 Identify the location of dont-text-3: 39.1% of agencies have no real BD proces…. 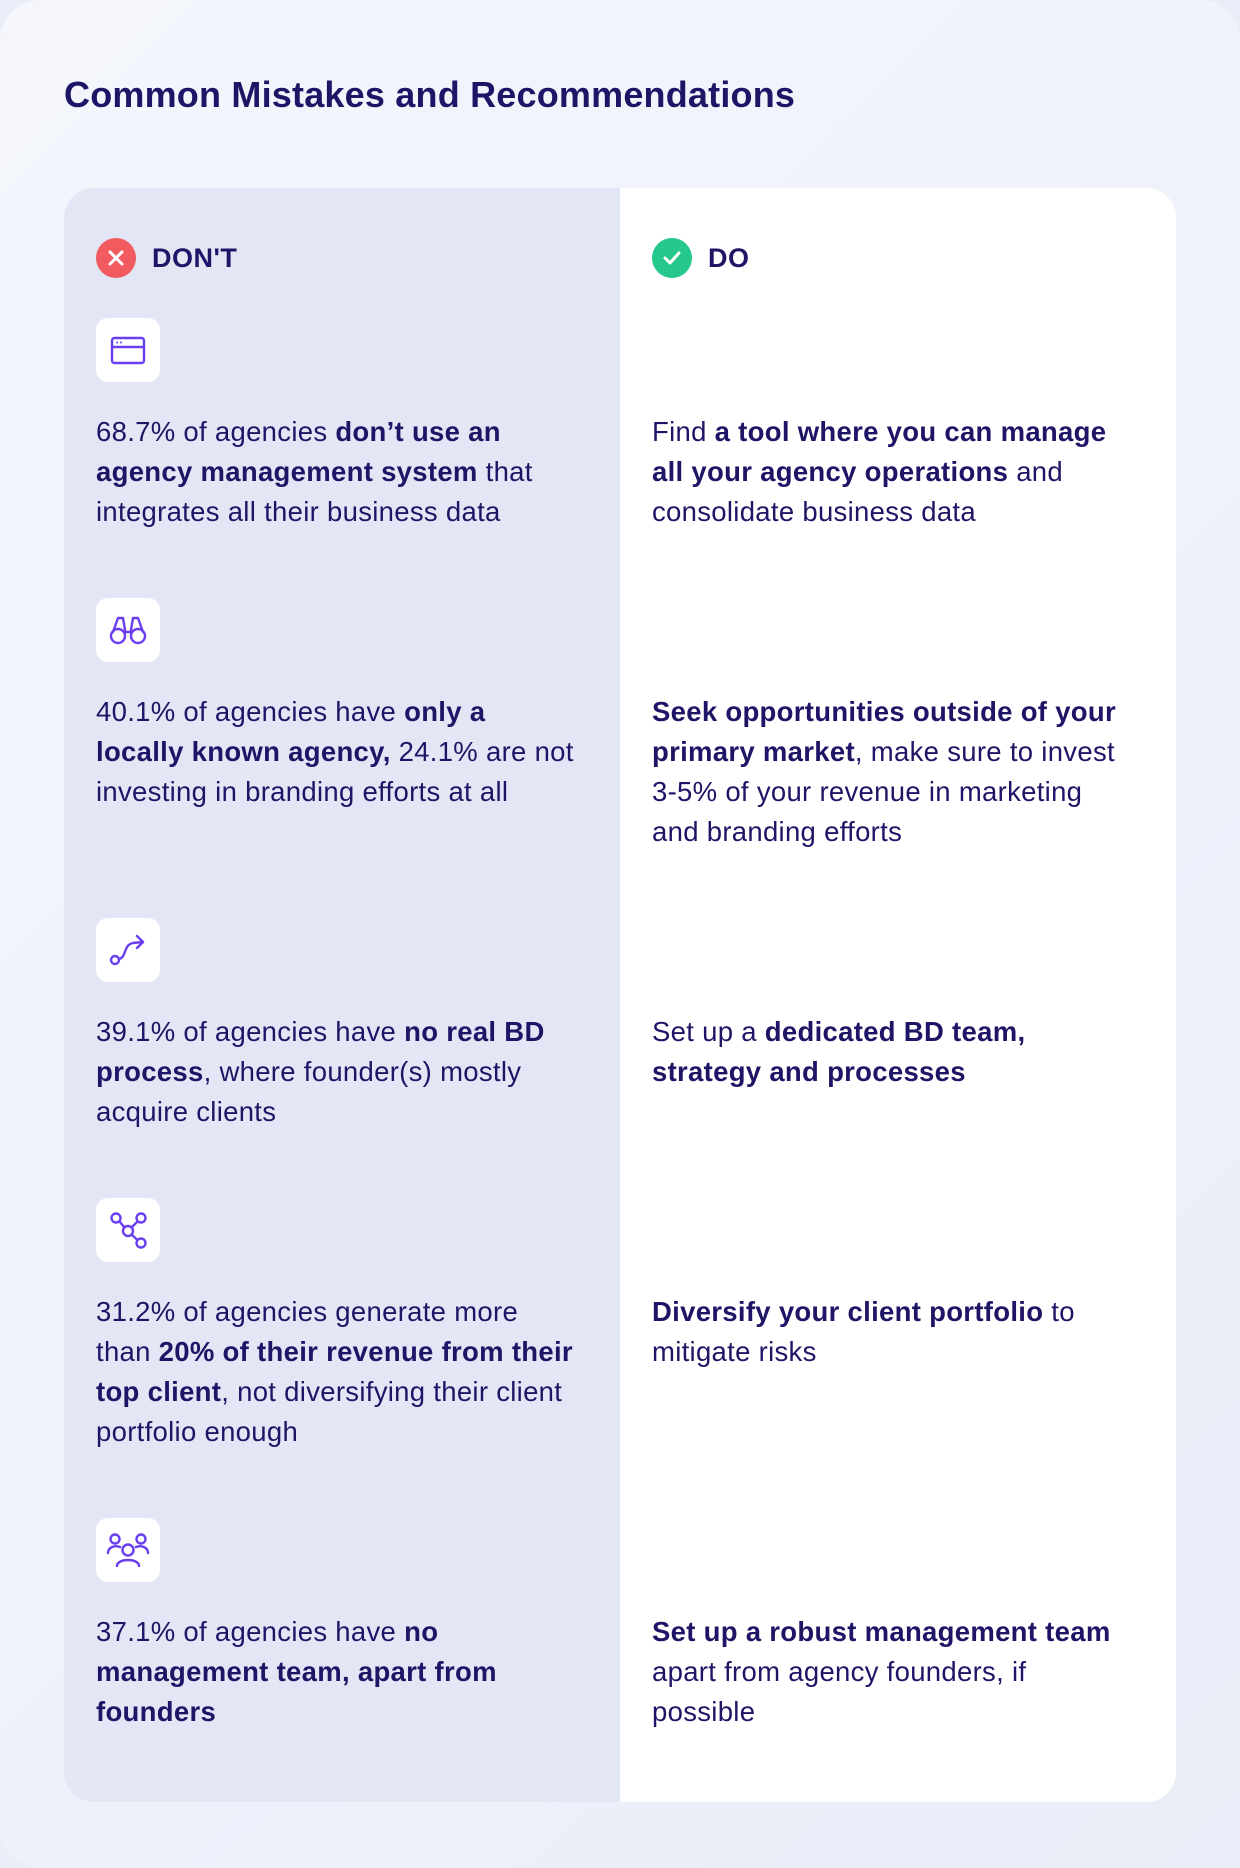
(336, 1072).